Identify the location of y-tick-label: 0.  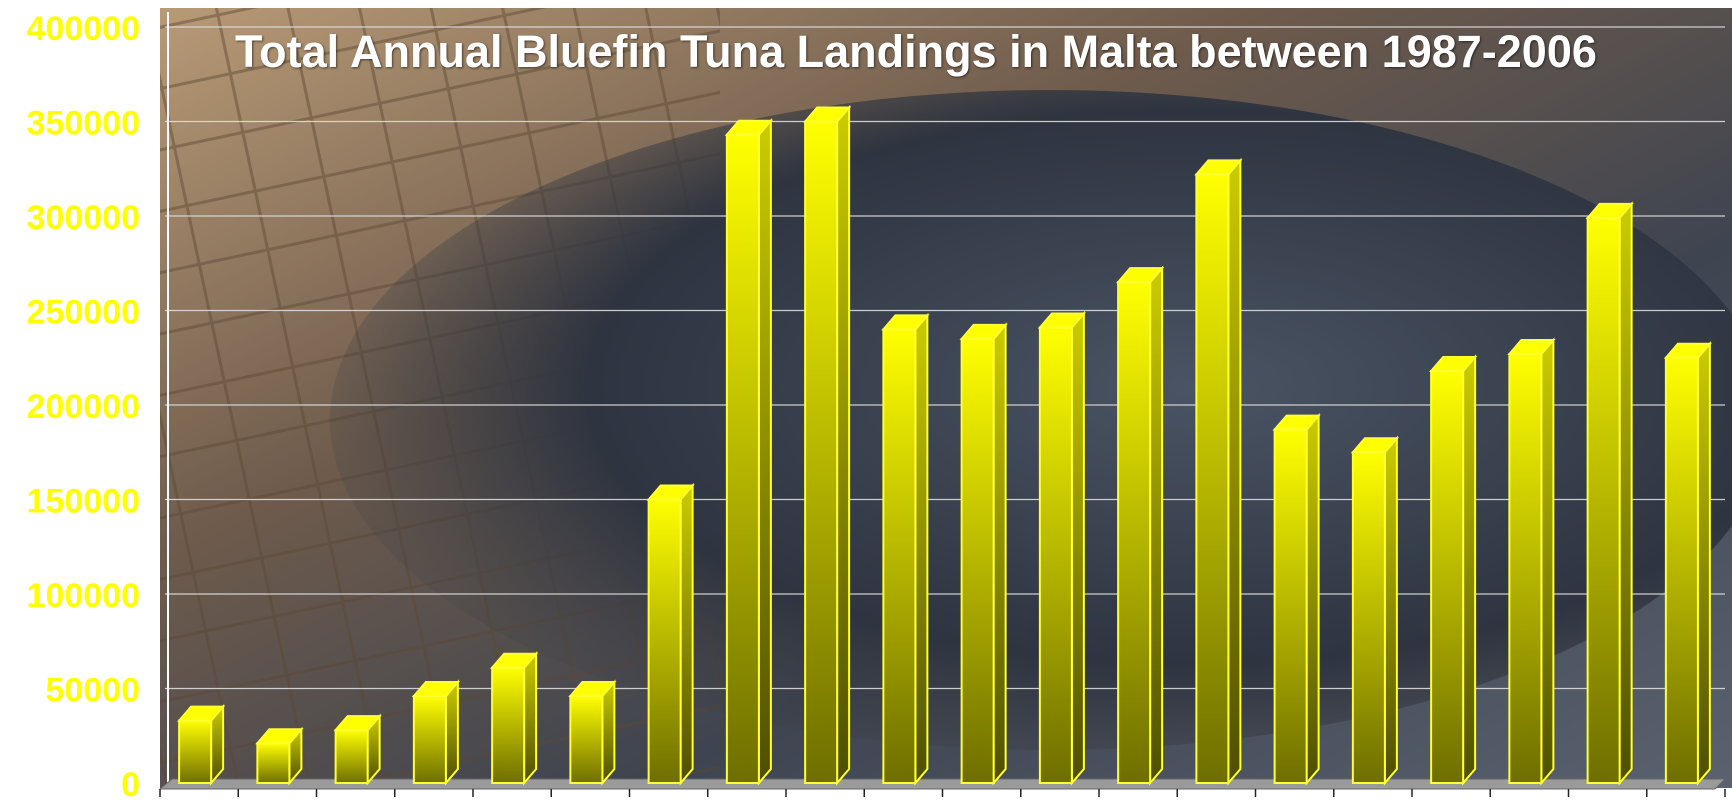
(130, 783).